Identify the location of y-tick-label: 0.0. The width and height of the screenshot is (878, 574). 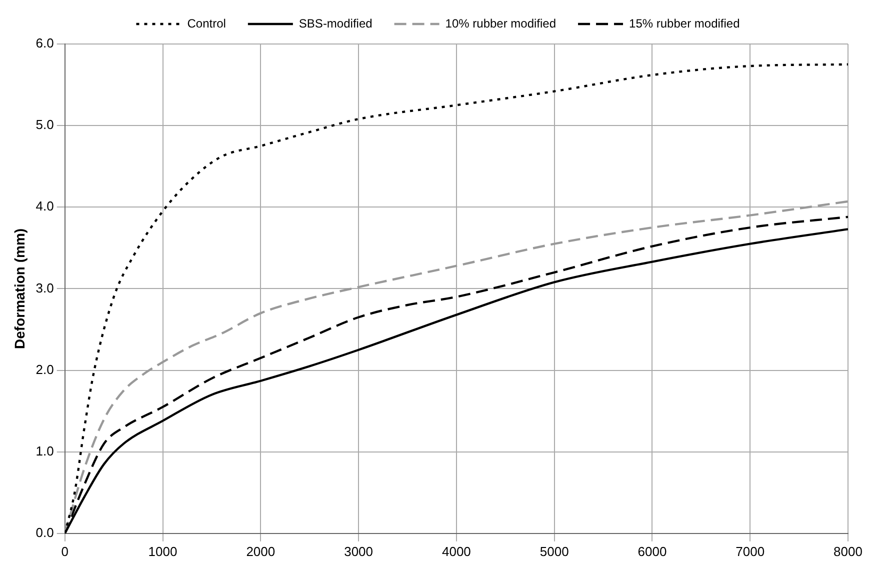
(45, 532).